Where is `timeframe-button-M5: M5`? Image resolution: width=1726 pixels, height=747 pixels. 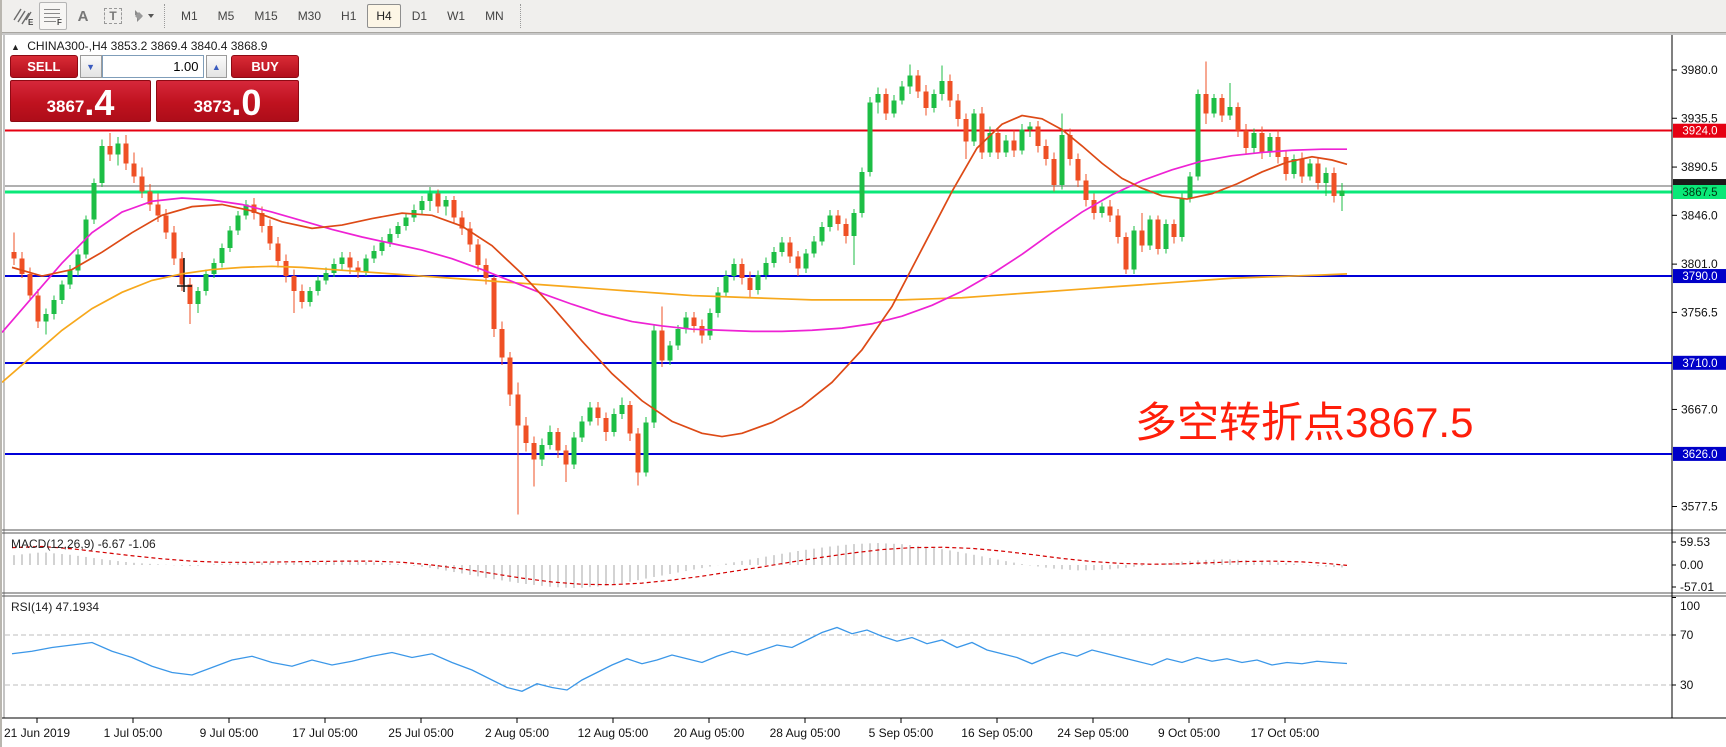
timeframe-button-M5: M5 is located at coordinates (226, 16).